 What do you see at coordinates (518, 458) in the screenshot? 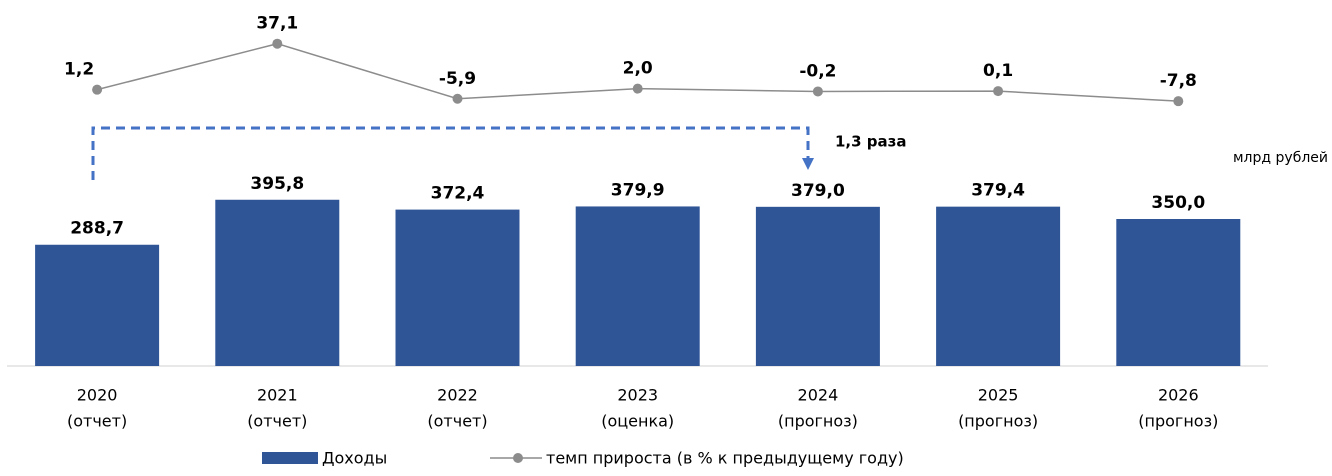
I see `legend-marker` at bounding box center [518, 458].